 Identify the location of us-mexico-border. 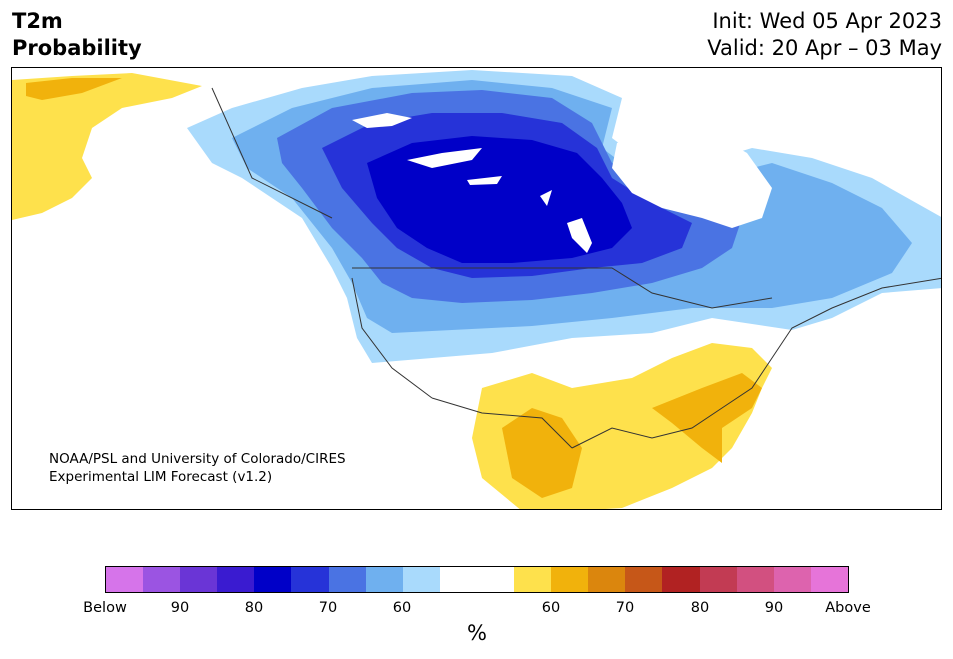
(502, 423).